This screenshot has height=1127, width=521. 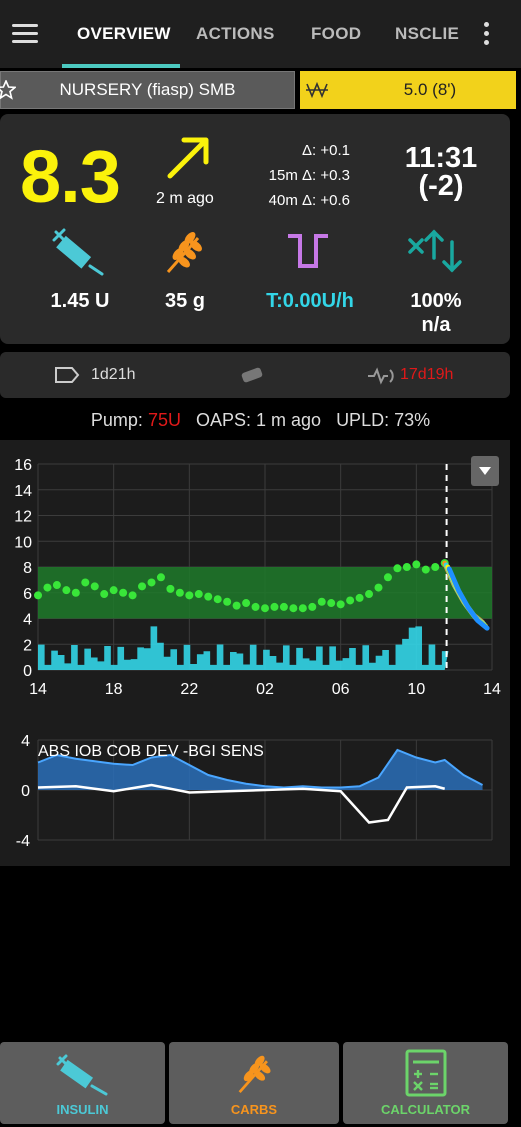 What do you see at coordinates (23, 465) in the screenshot?
I see `y-tick-label: 16` at bounding box center [23, 465].